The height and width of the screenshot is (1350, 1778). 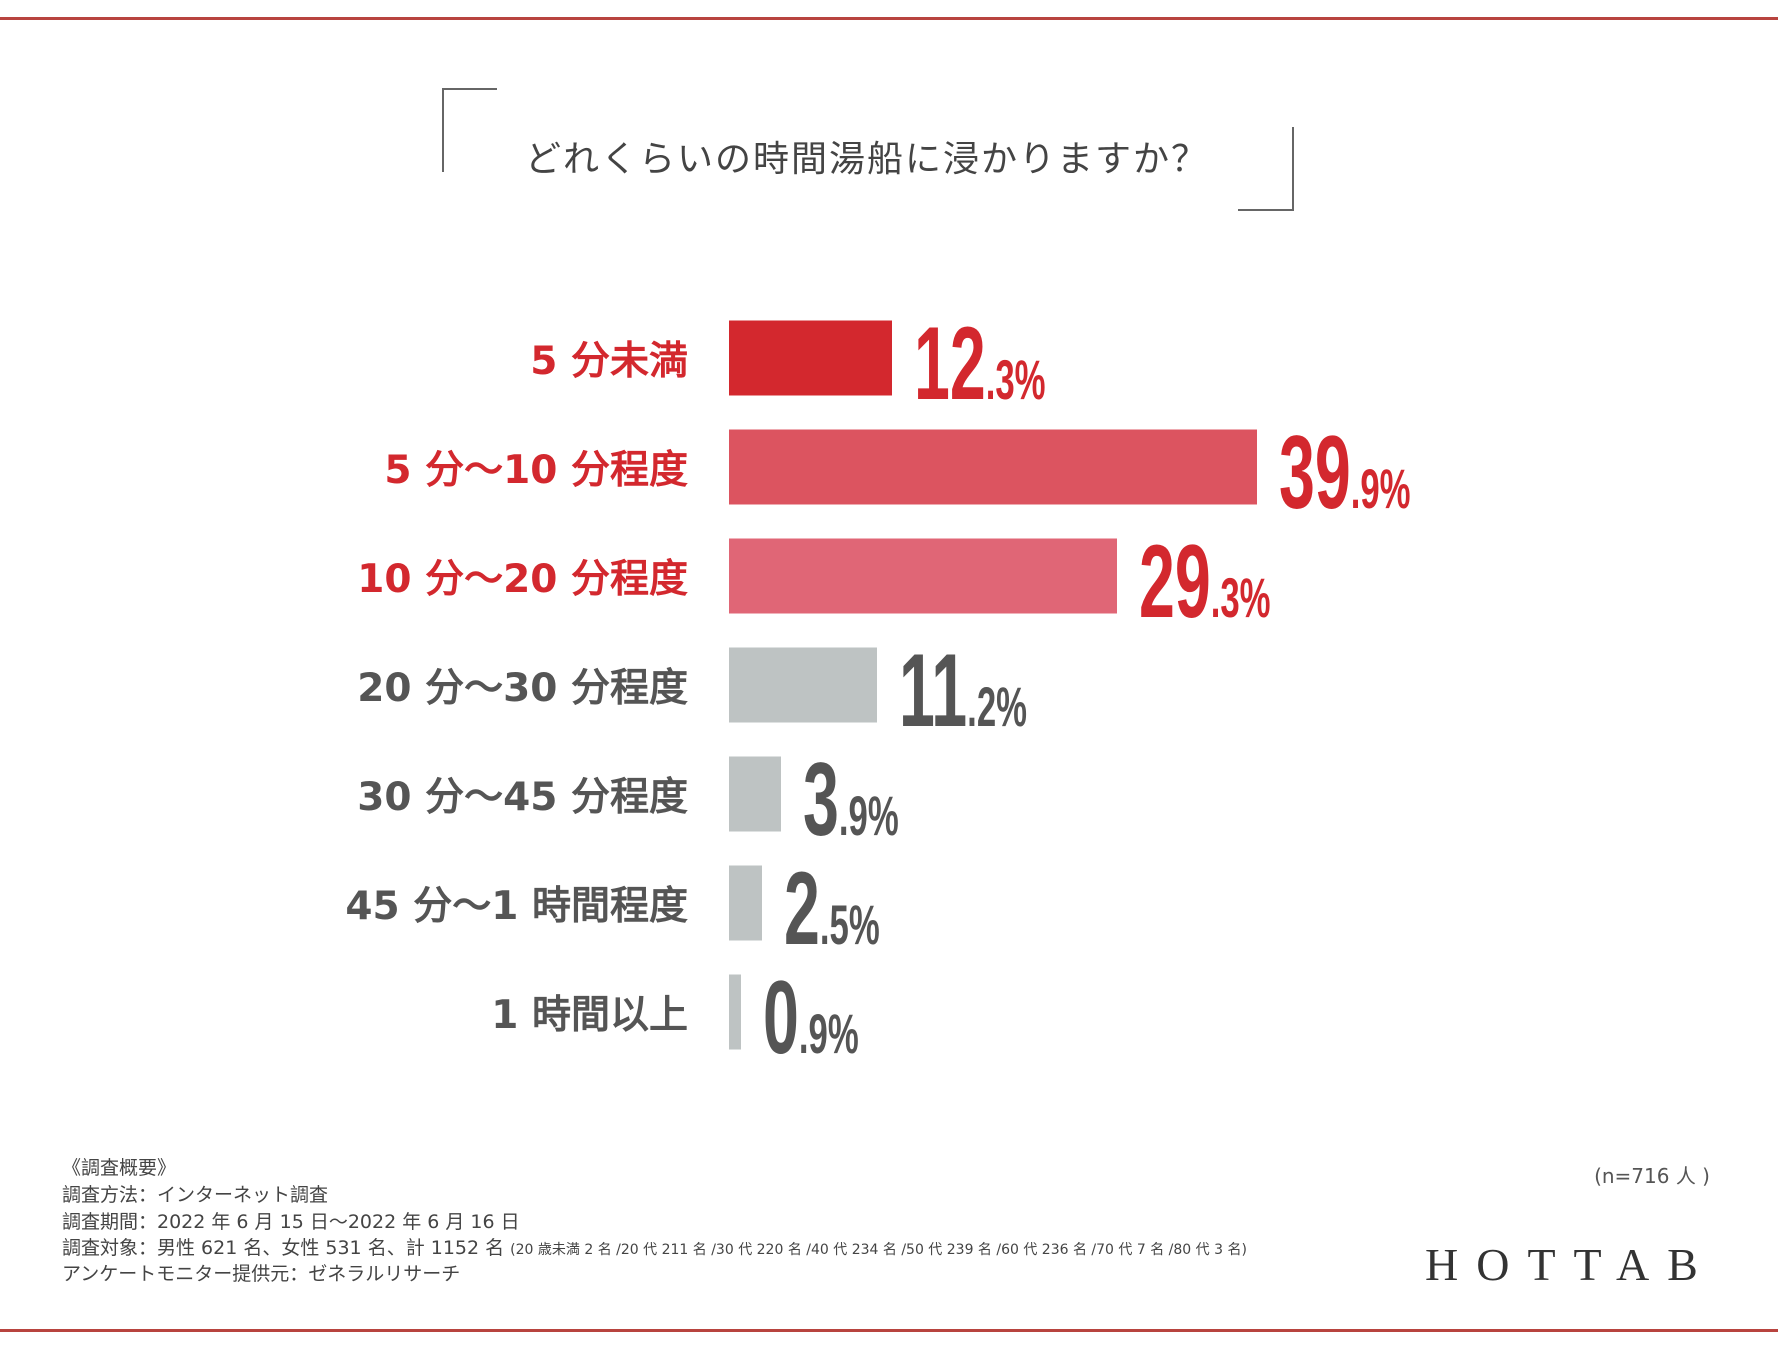 I want to click on category-label: 20 分〜30 分程度, so click(x=522, y=688).